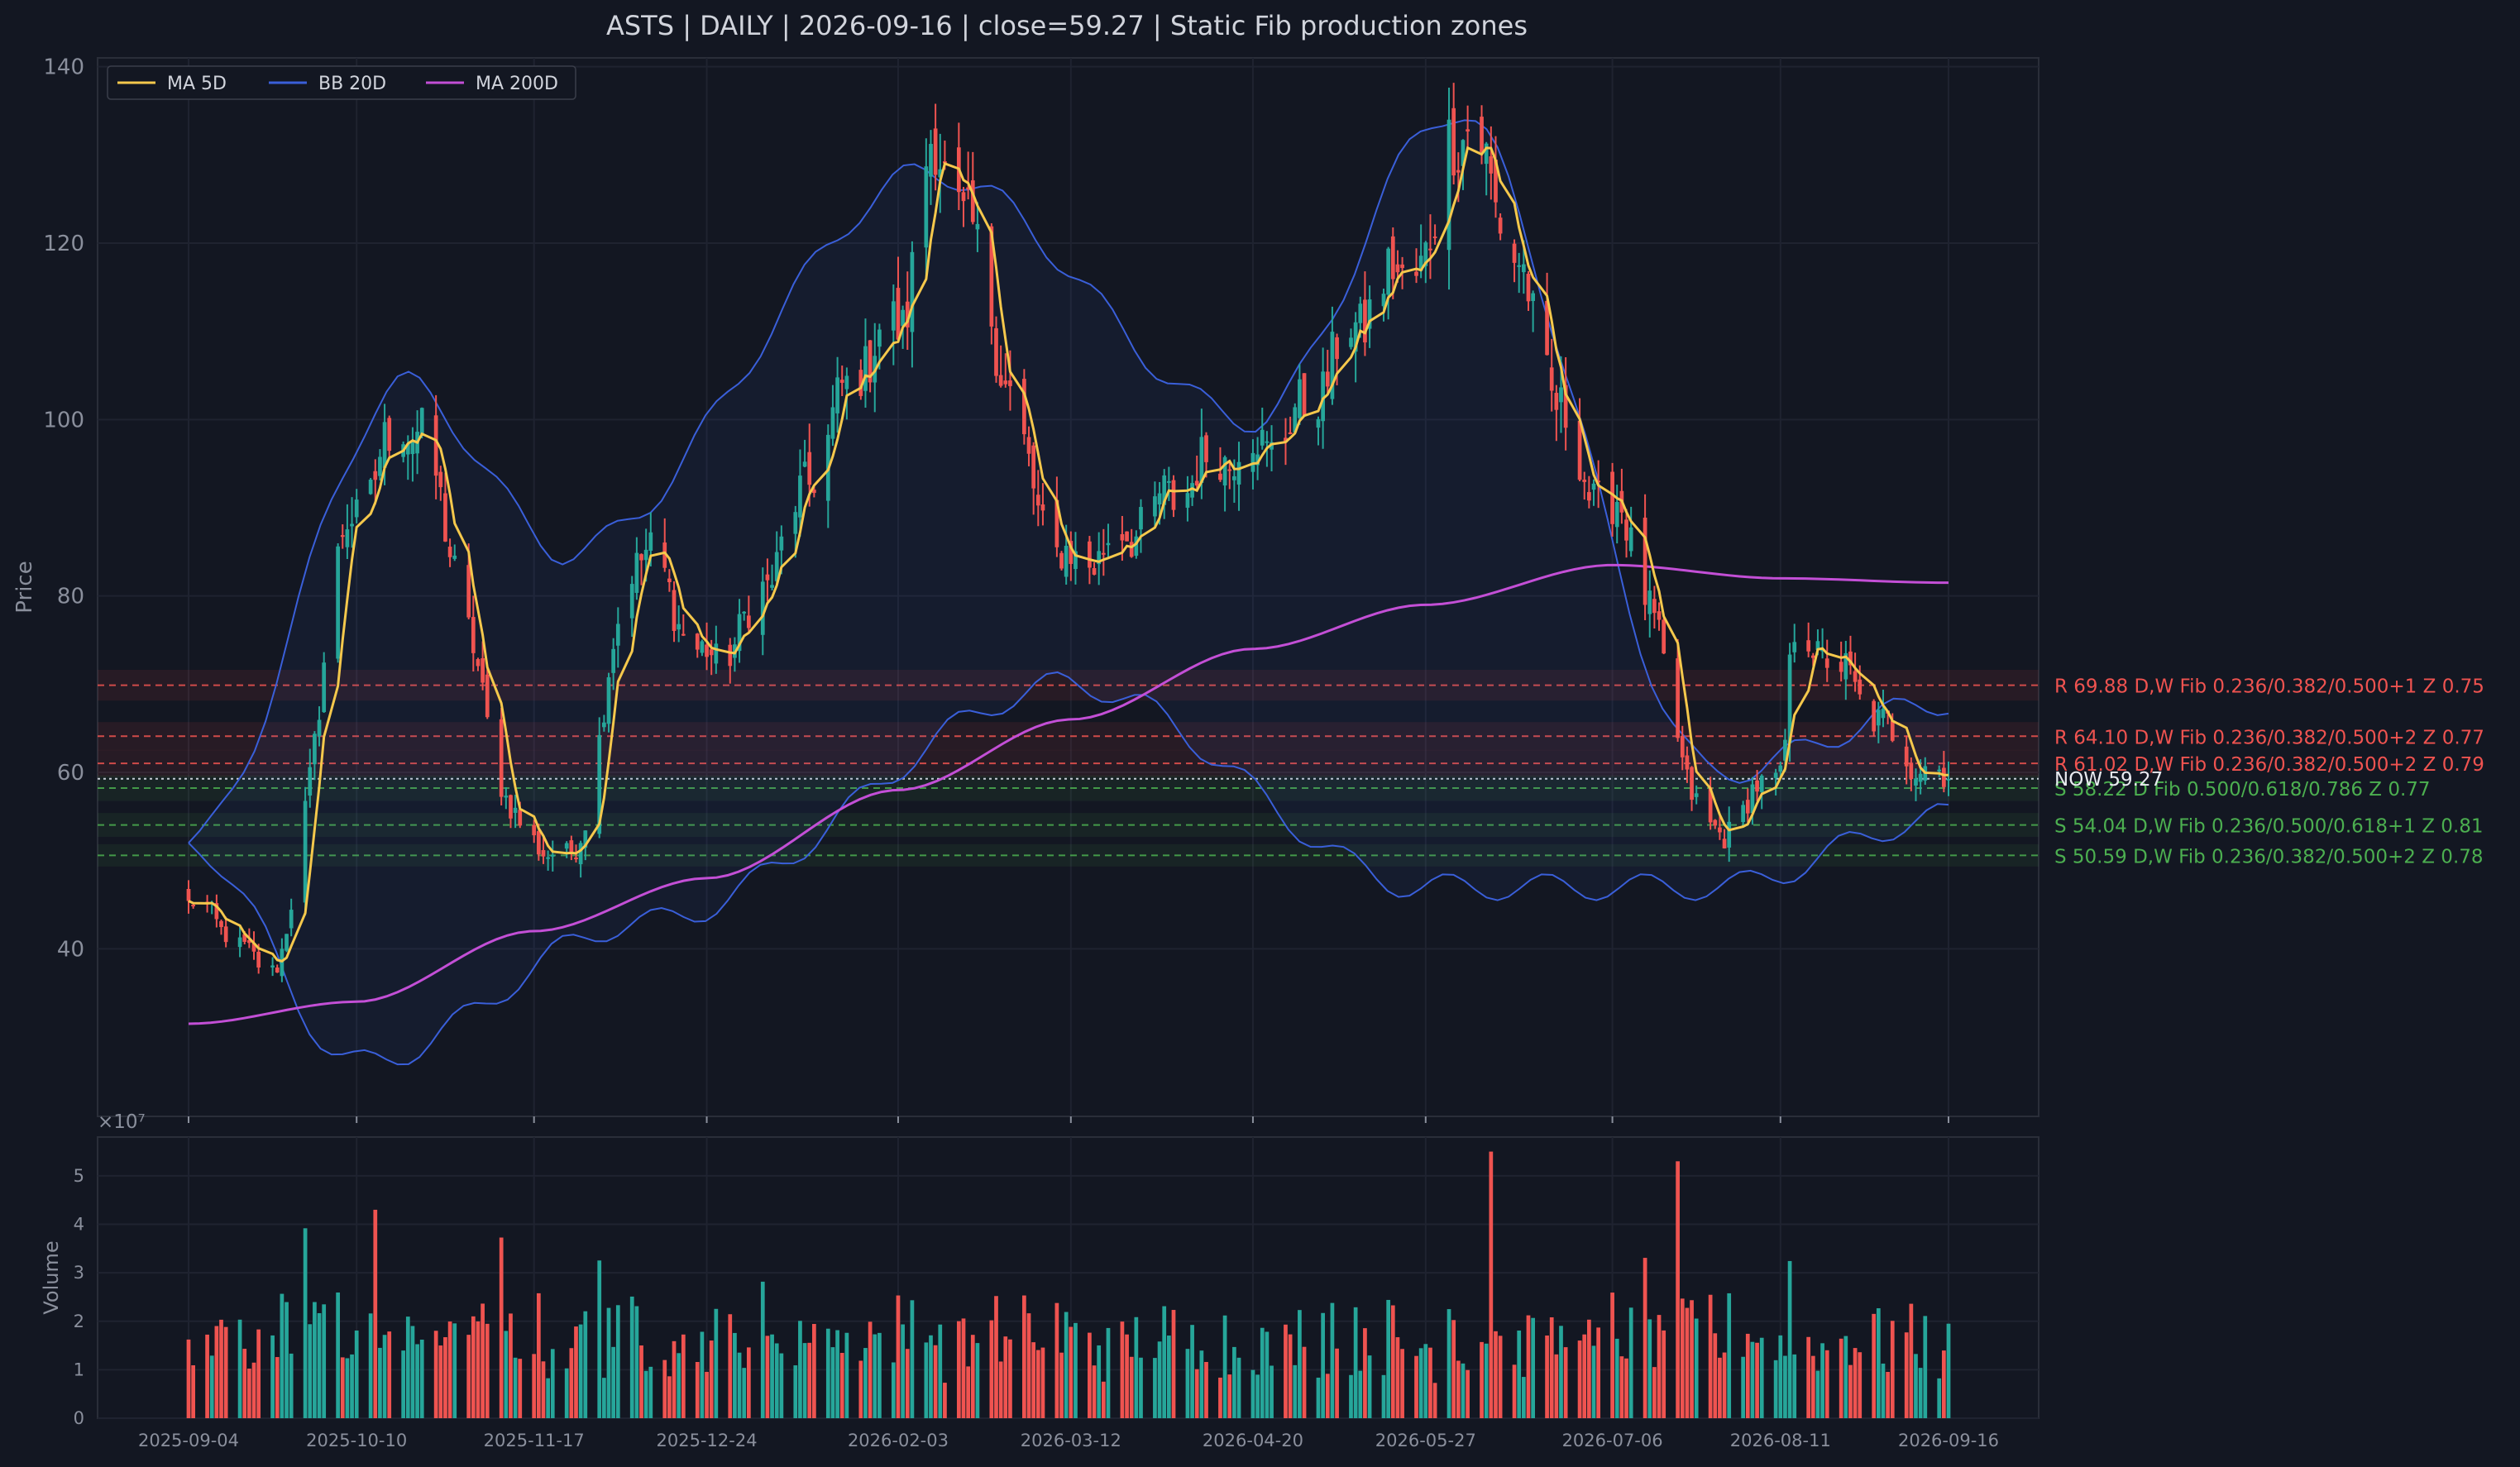  Describe the element at coordinates (79, 1273) in the screenshot. I see `volume-tick-label: 3` at that location.